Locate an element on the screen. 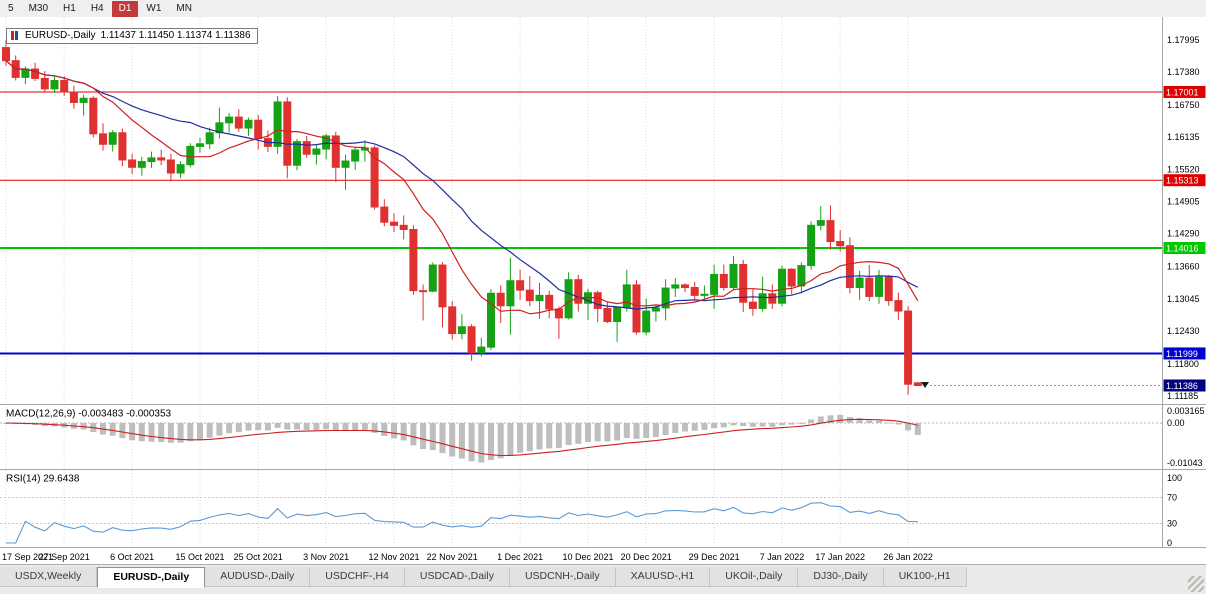 The width and height of the screenshot is (1206, 594). tab-xauusd-h1: XAUUSD-,H1 is located at coordinates (663, 577).